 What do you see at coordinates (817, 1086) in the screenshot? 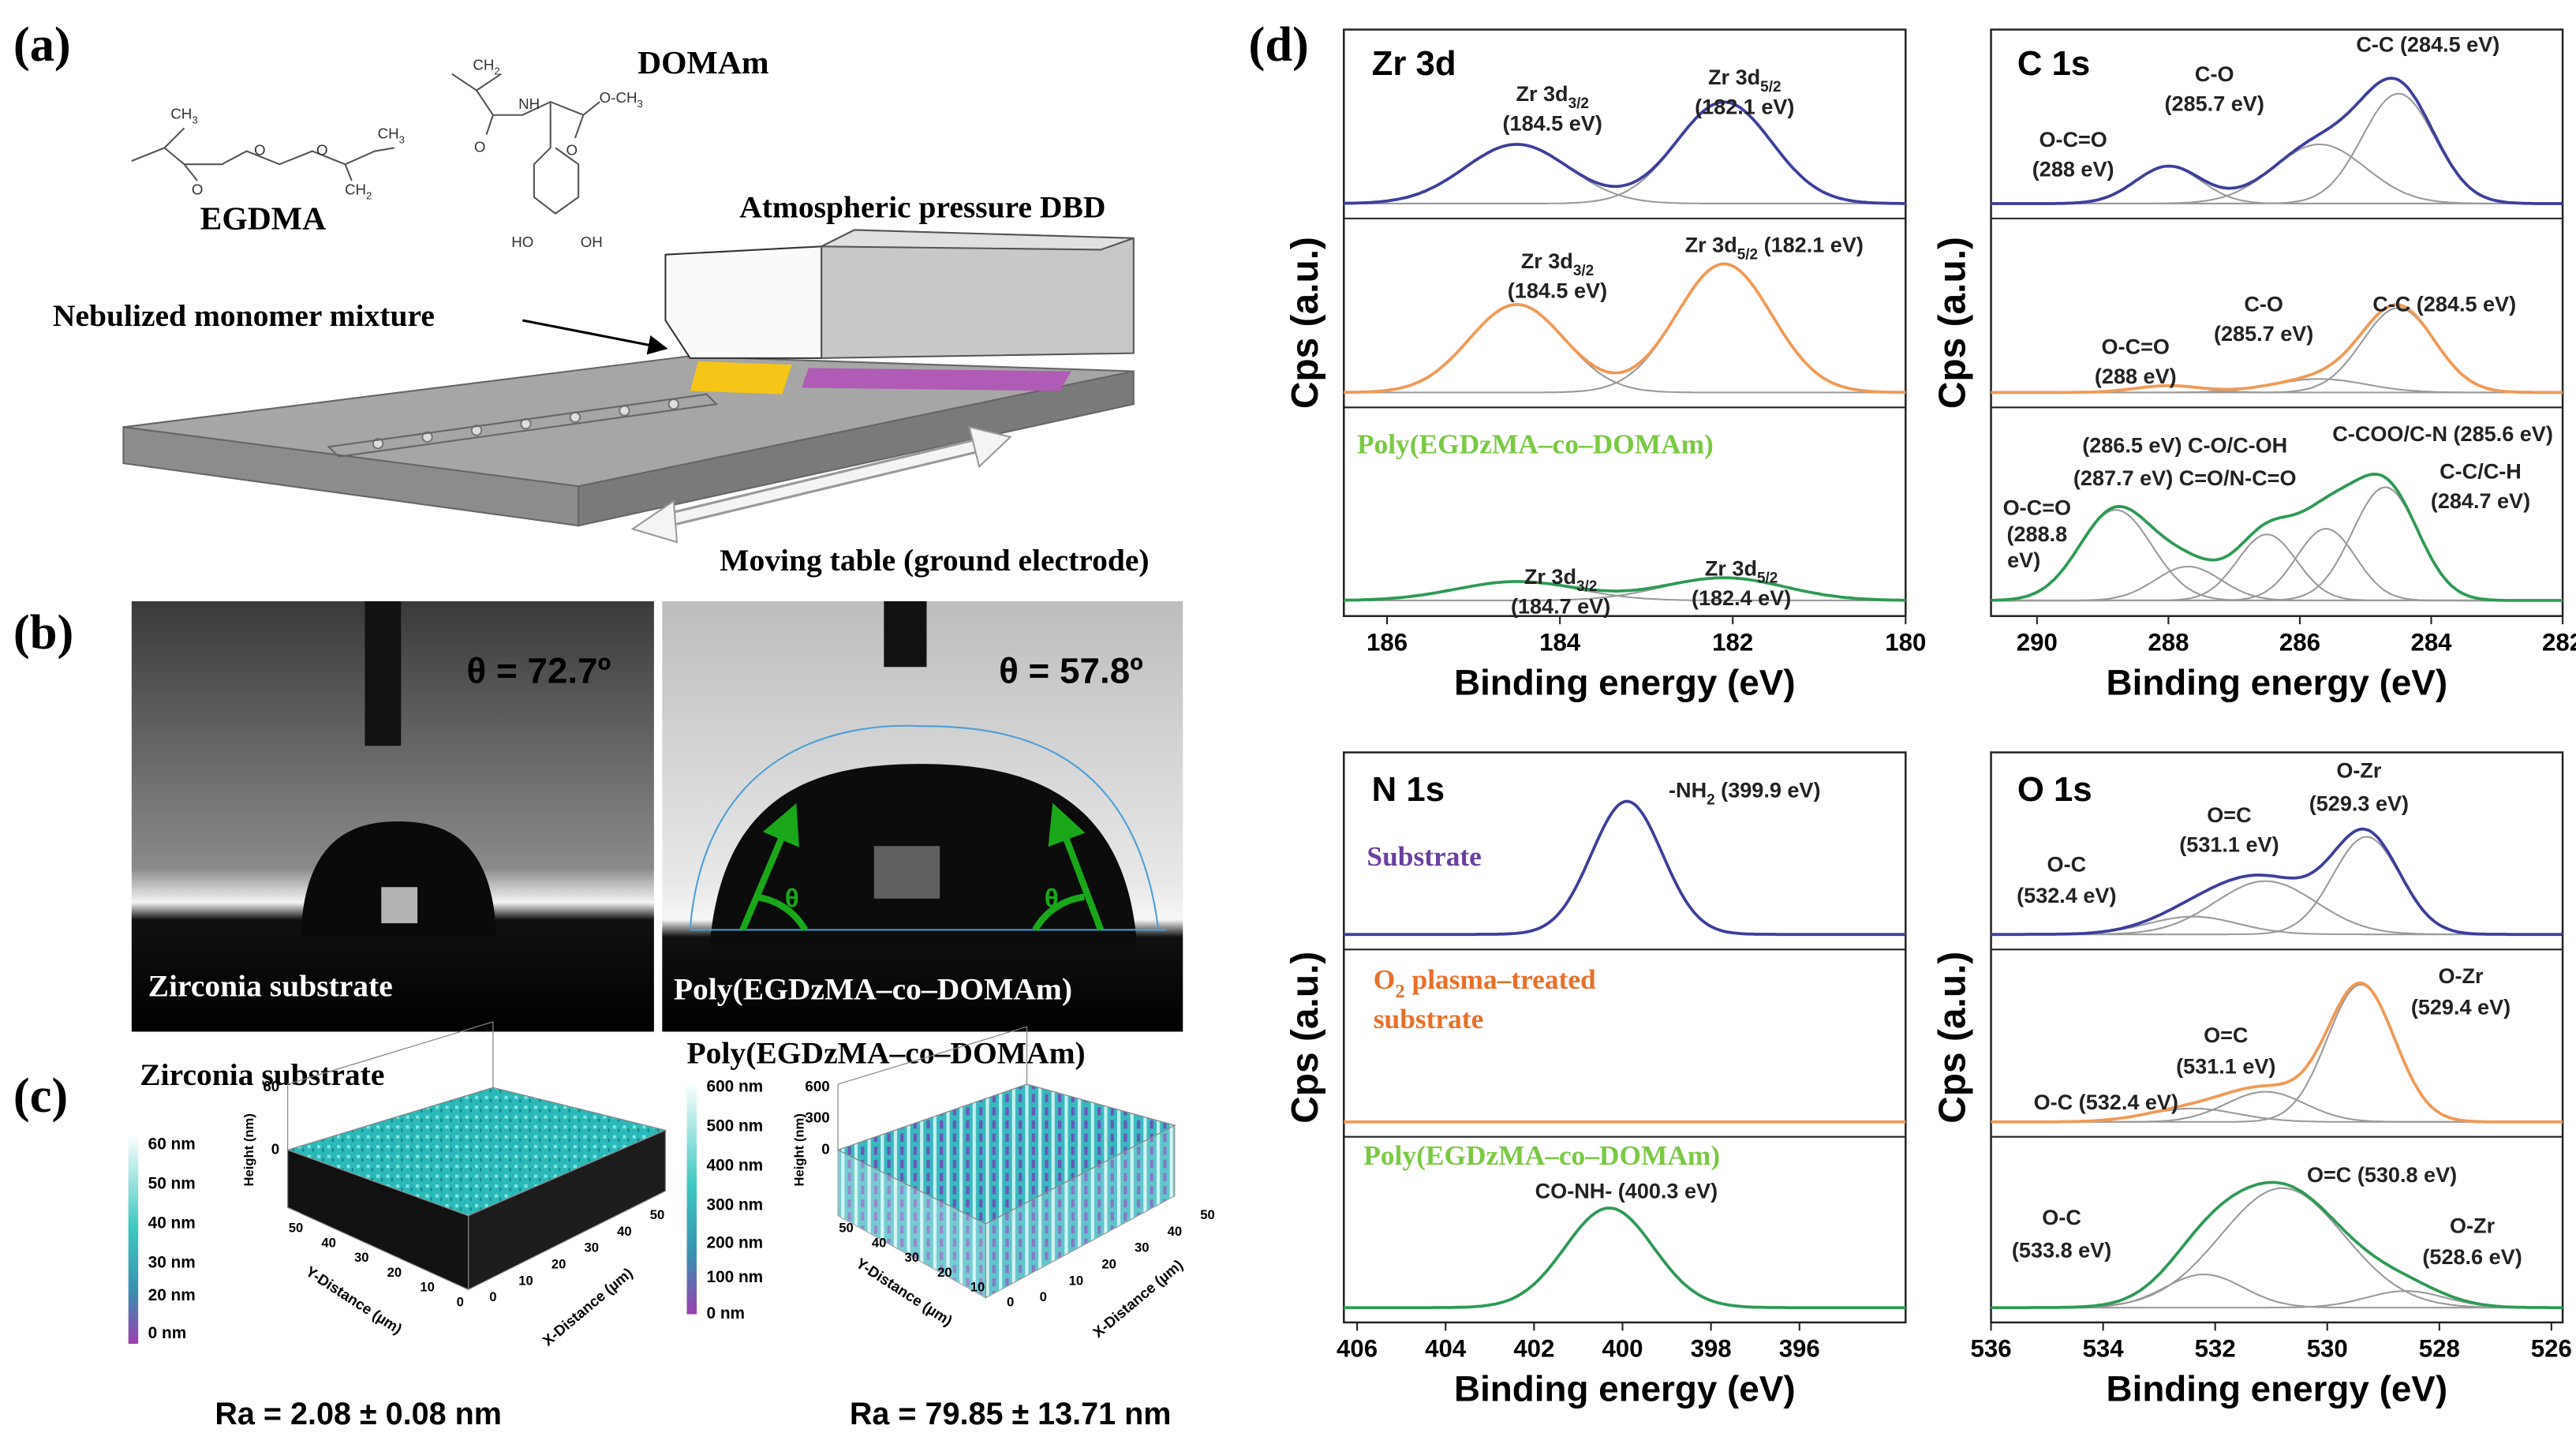
I see `tick-label: 600` at bounding box center [817, 1086].